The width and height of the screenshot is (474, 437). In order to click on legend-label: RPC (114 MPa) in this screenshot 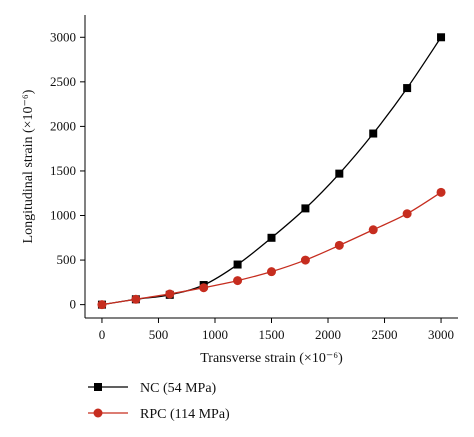, I will do `click(185, 414)`.